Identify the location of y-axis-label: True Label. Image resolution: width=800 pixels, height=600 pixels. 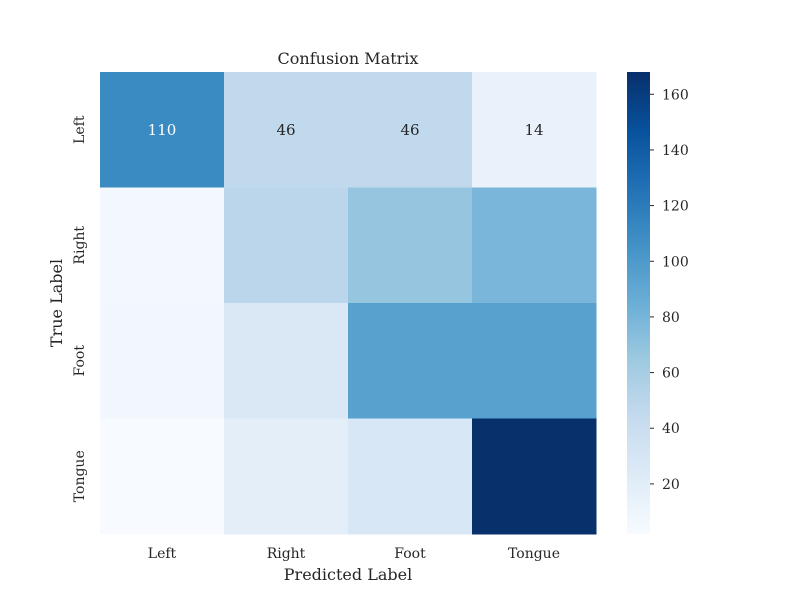
(56, 303).